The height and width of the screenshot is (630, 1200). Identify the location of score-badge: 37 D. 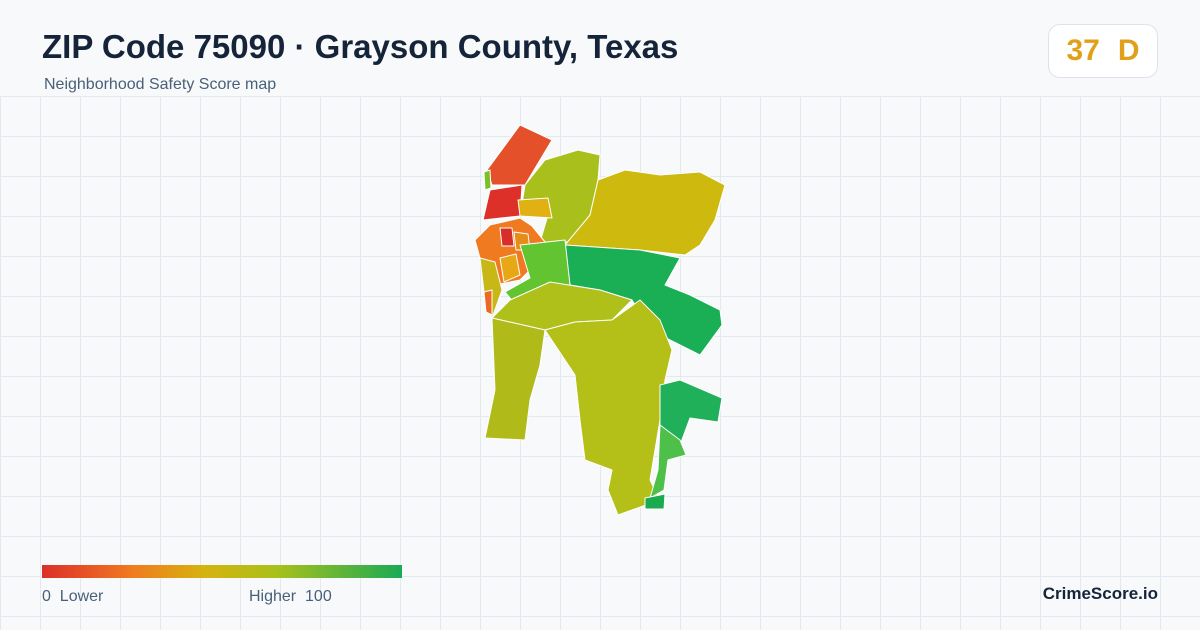
(1103, 51).